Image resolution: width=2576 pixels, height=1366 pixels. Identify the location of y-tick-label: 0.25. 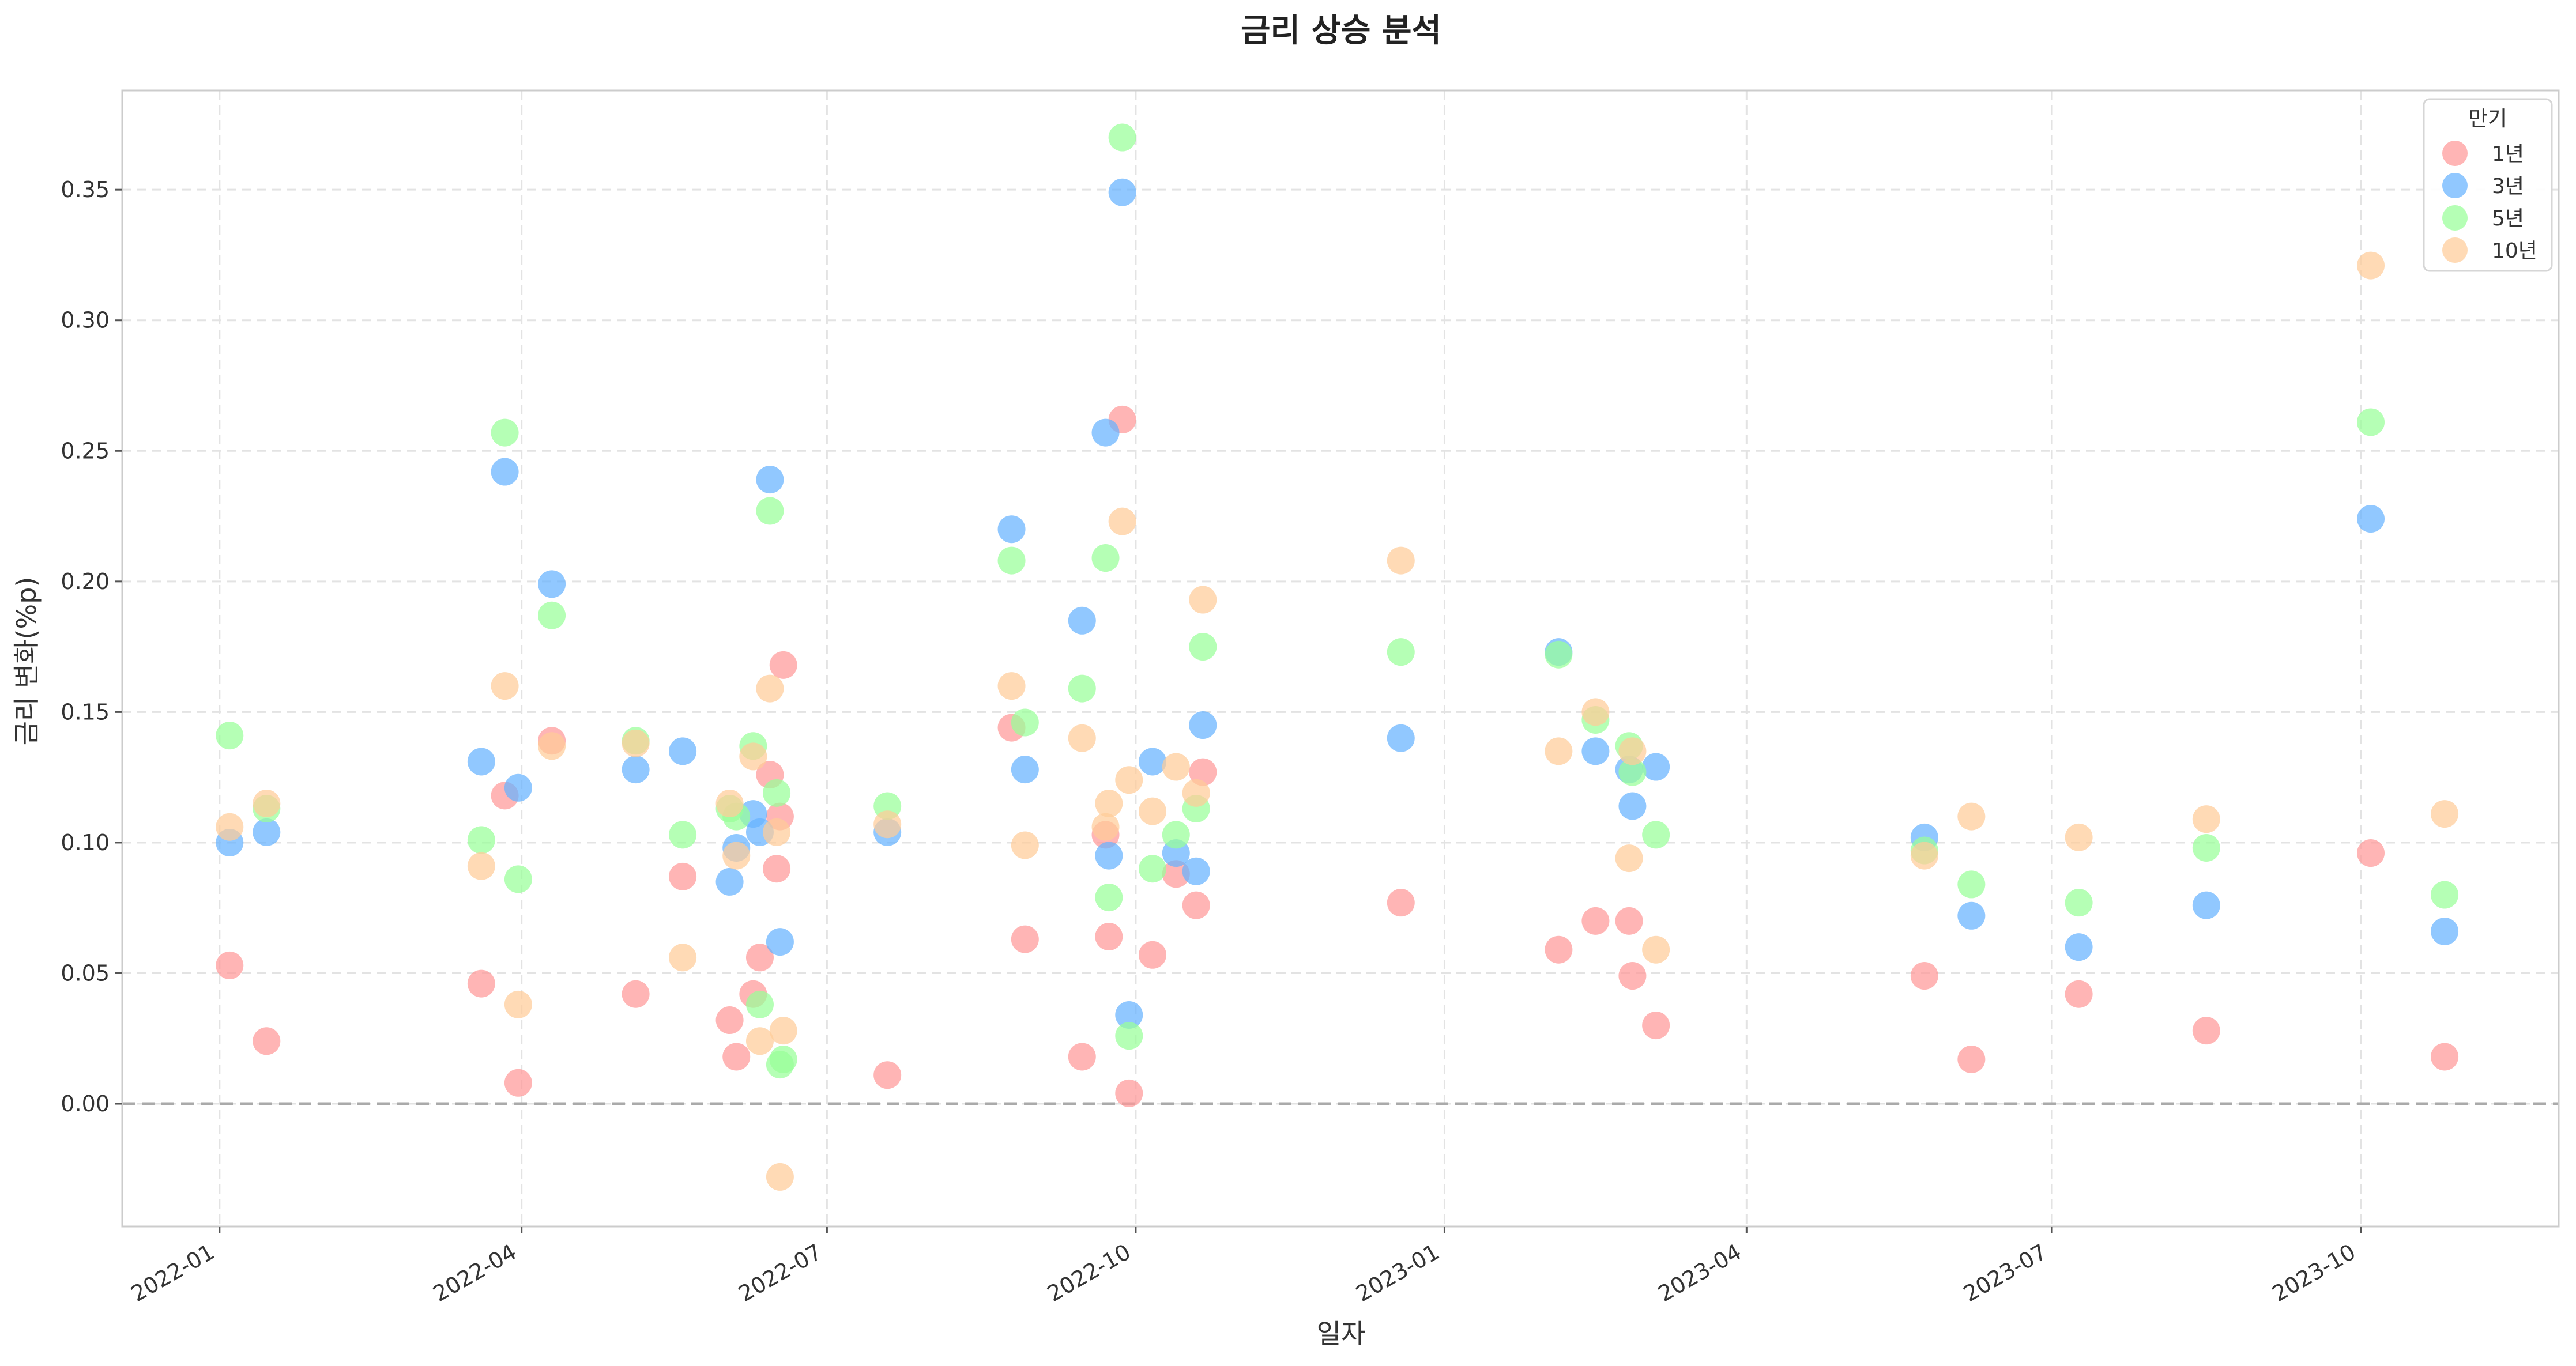
(85, 450).